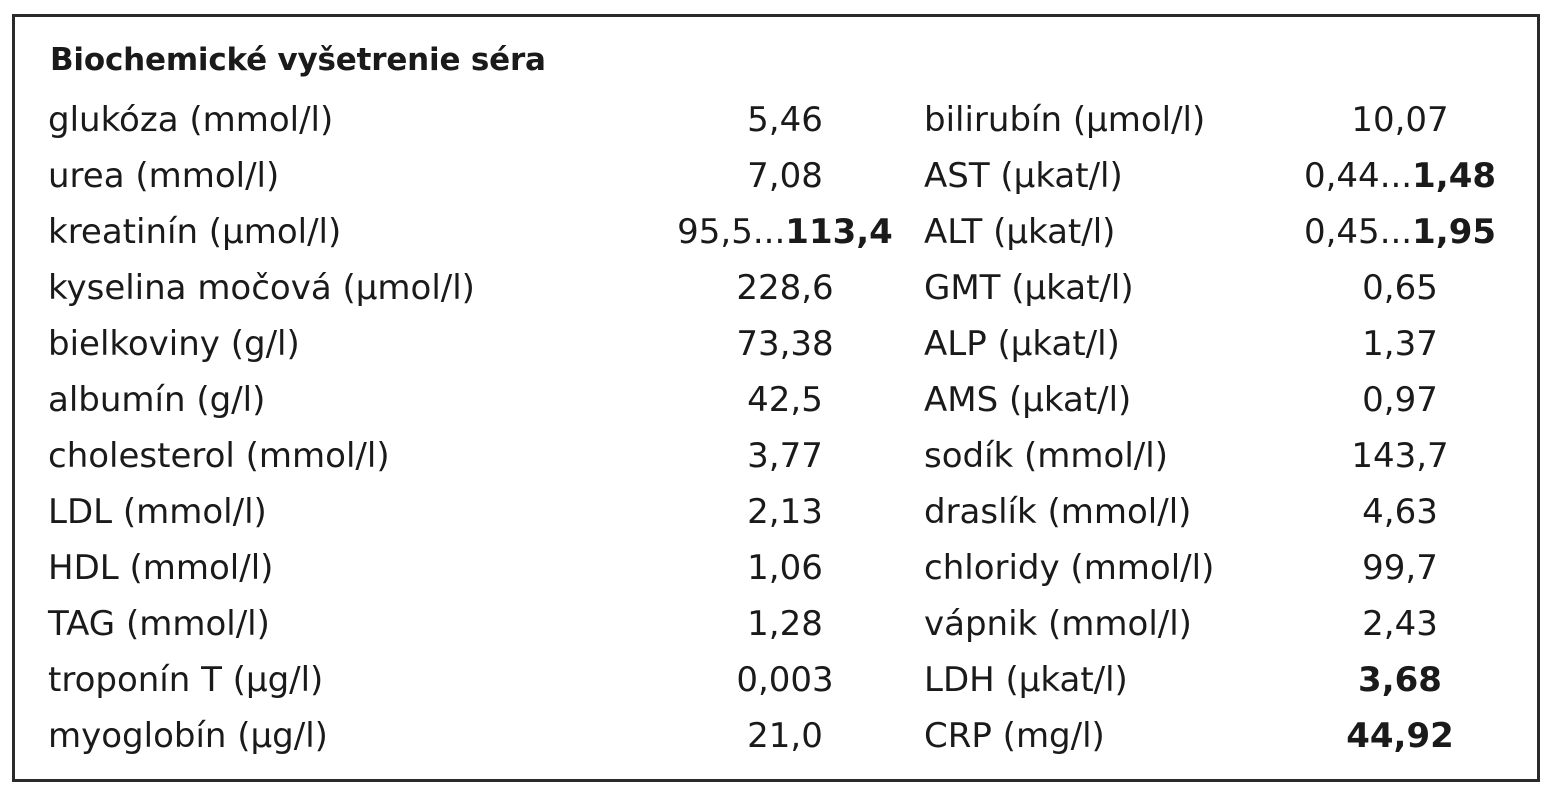 The width and height of the screenshot is (1556, 800). I want to click on right-label: chloridy (mmol/l), so click(1069, 568).